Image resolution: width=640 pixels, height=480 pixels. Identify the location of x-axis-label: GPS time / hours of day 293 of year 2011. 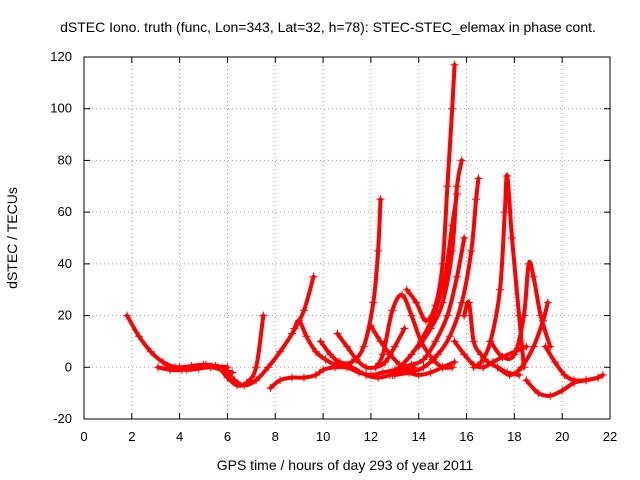
(345, 465).